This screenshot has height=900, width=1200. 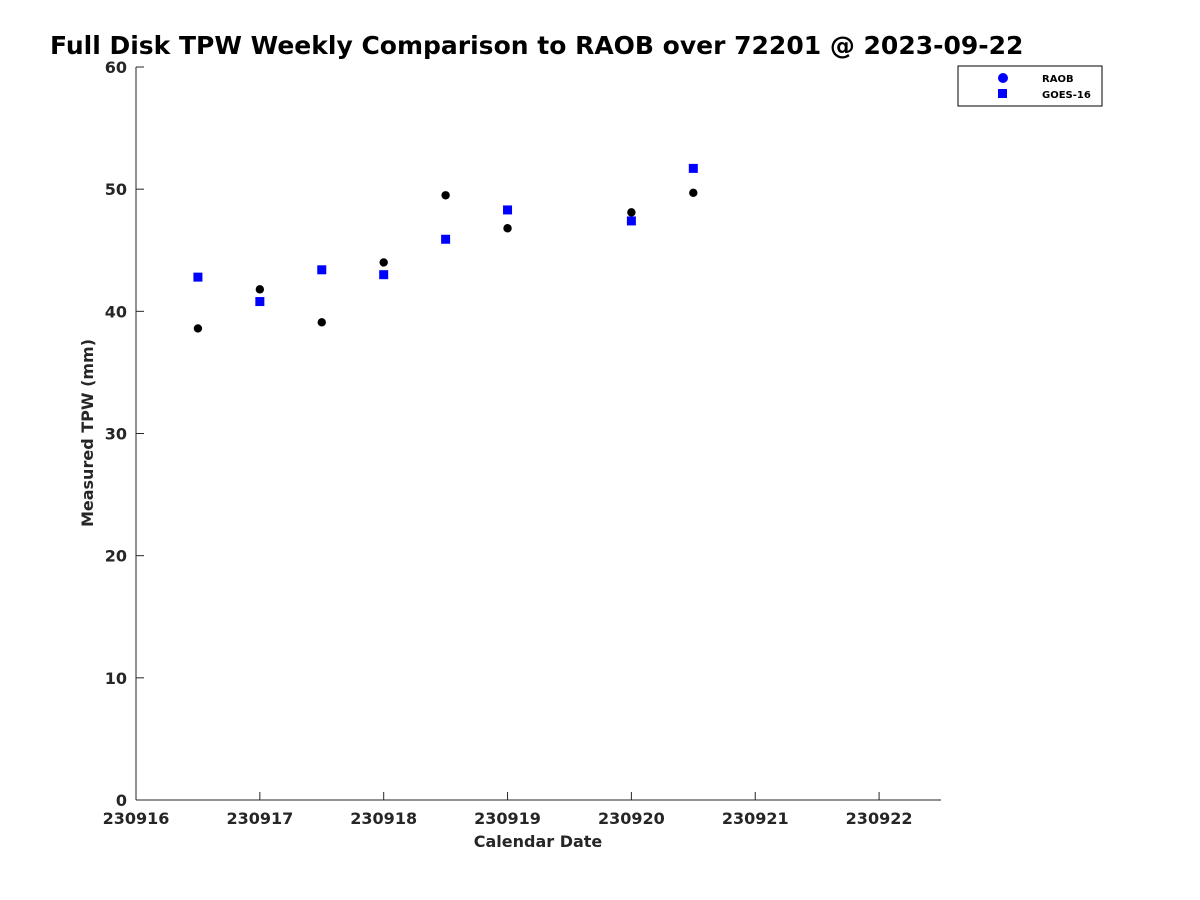 What do you see at coordinates (121, 800) in the screenshot?
I see `y-tick-label: 0` at bounding box center [121, 800].